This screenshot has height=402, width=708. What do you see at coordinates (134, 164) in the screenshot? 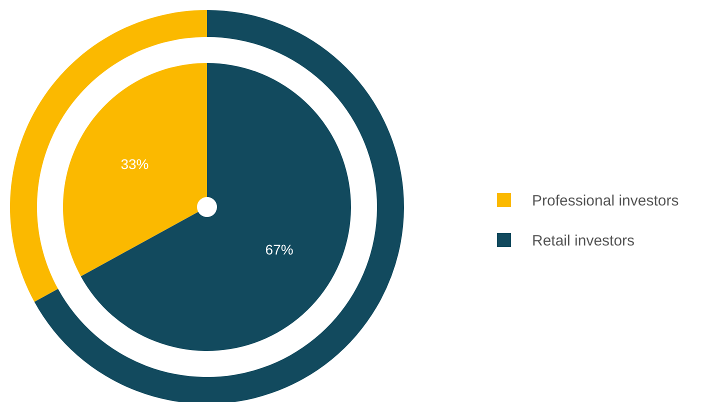
I see `data-label: 33%` at bounding box center [134, 164].